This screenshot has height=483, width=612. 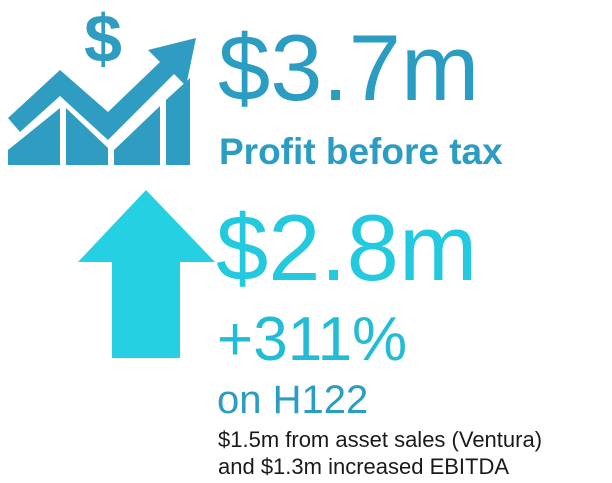 What do you see at coordinates (312, 339) in the screenshot?
I see `change-percent: +311%` at bounding box center [312, 339].